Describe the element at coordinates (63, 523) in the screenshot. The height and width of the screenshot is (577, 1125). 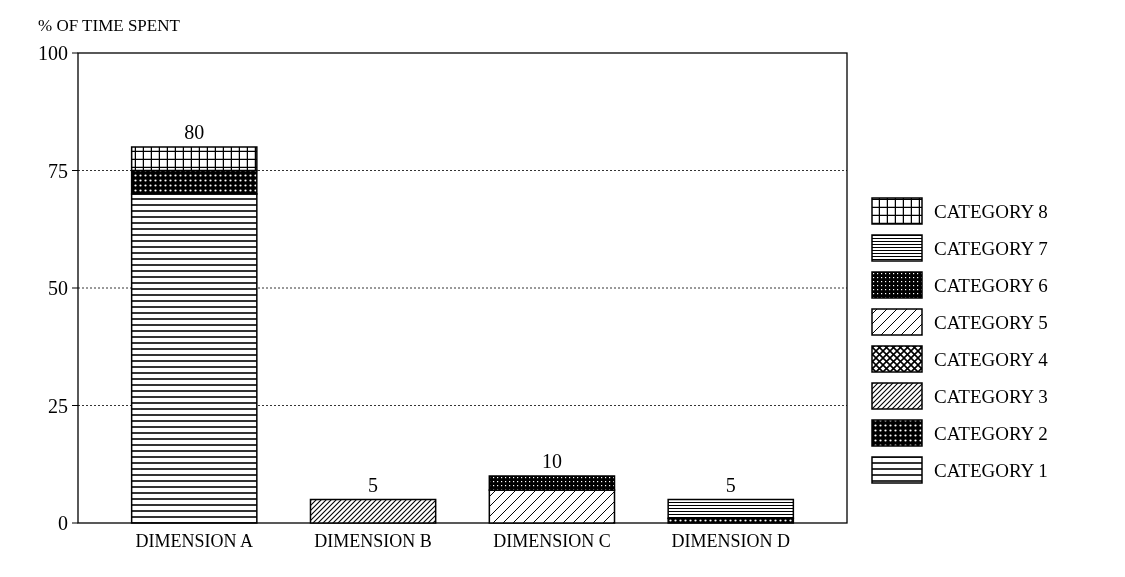
I see `y-tick-label: 0` at that location.